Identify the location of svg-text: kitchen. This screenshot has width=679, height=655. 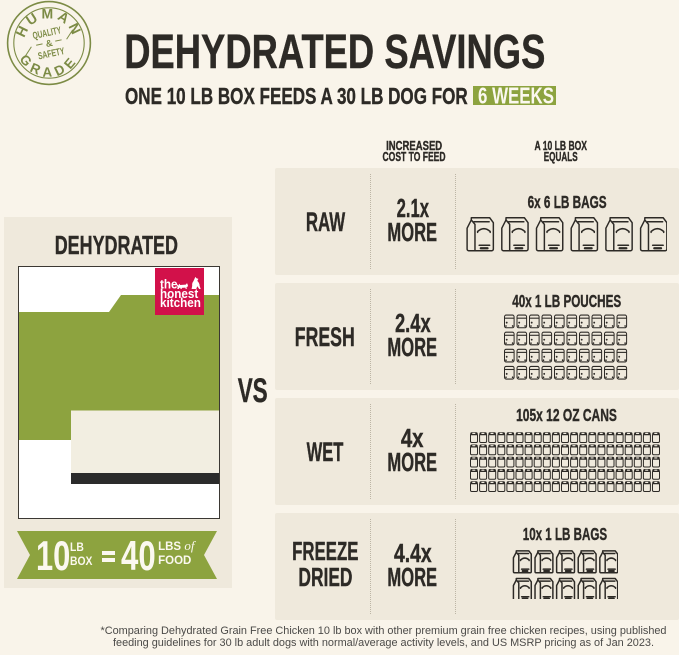
(180, 302).